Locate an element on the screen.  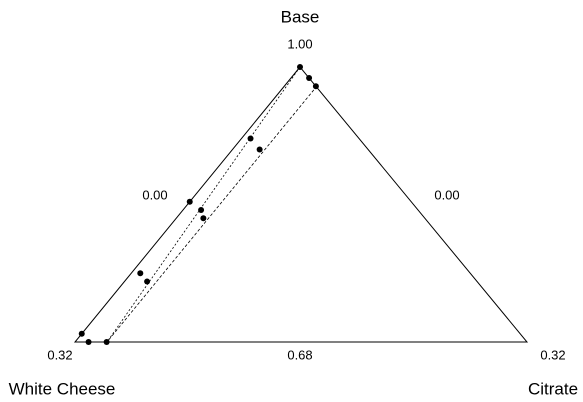
axis-label: 0.68 is located at coordinates (299, 354).